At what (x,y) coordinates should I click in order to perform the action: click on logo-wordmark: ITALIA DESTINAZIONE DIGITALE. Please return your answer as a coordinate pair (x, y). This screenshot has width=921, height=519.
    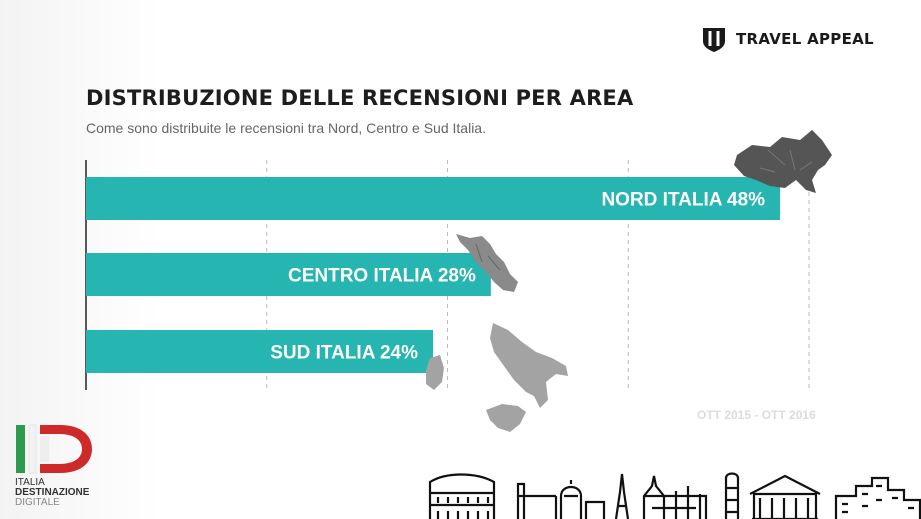
    Looking at the image, I should click on (52, 493).